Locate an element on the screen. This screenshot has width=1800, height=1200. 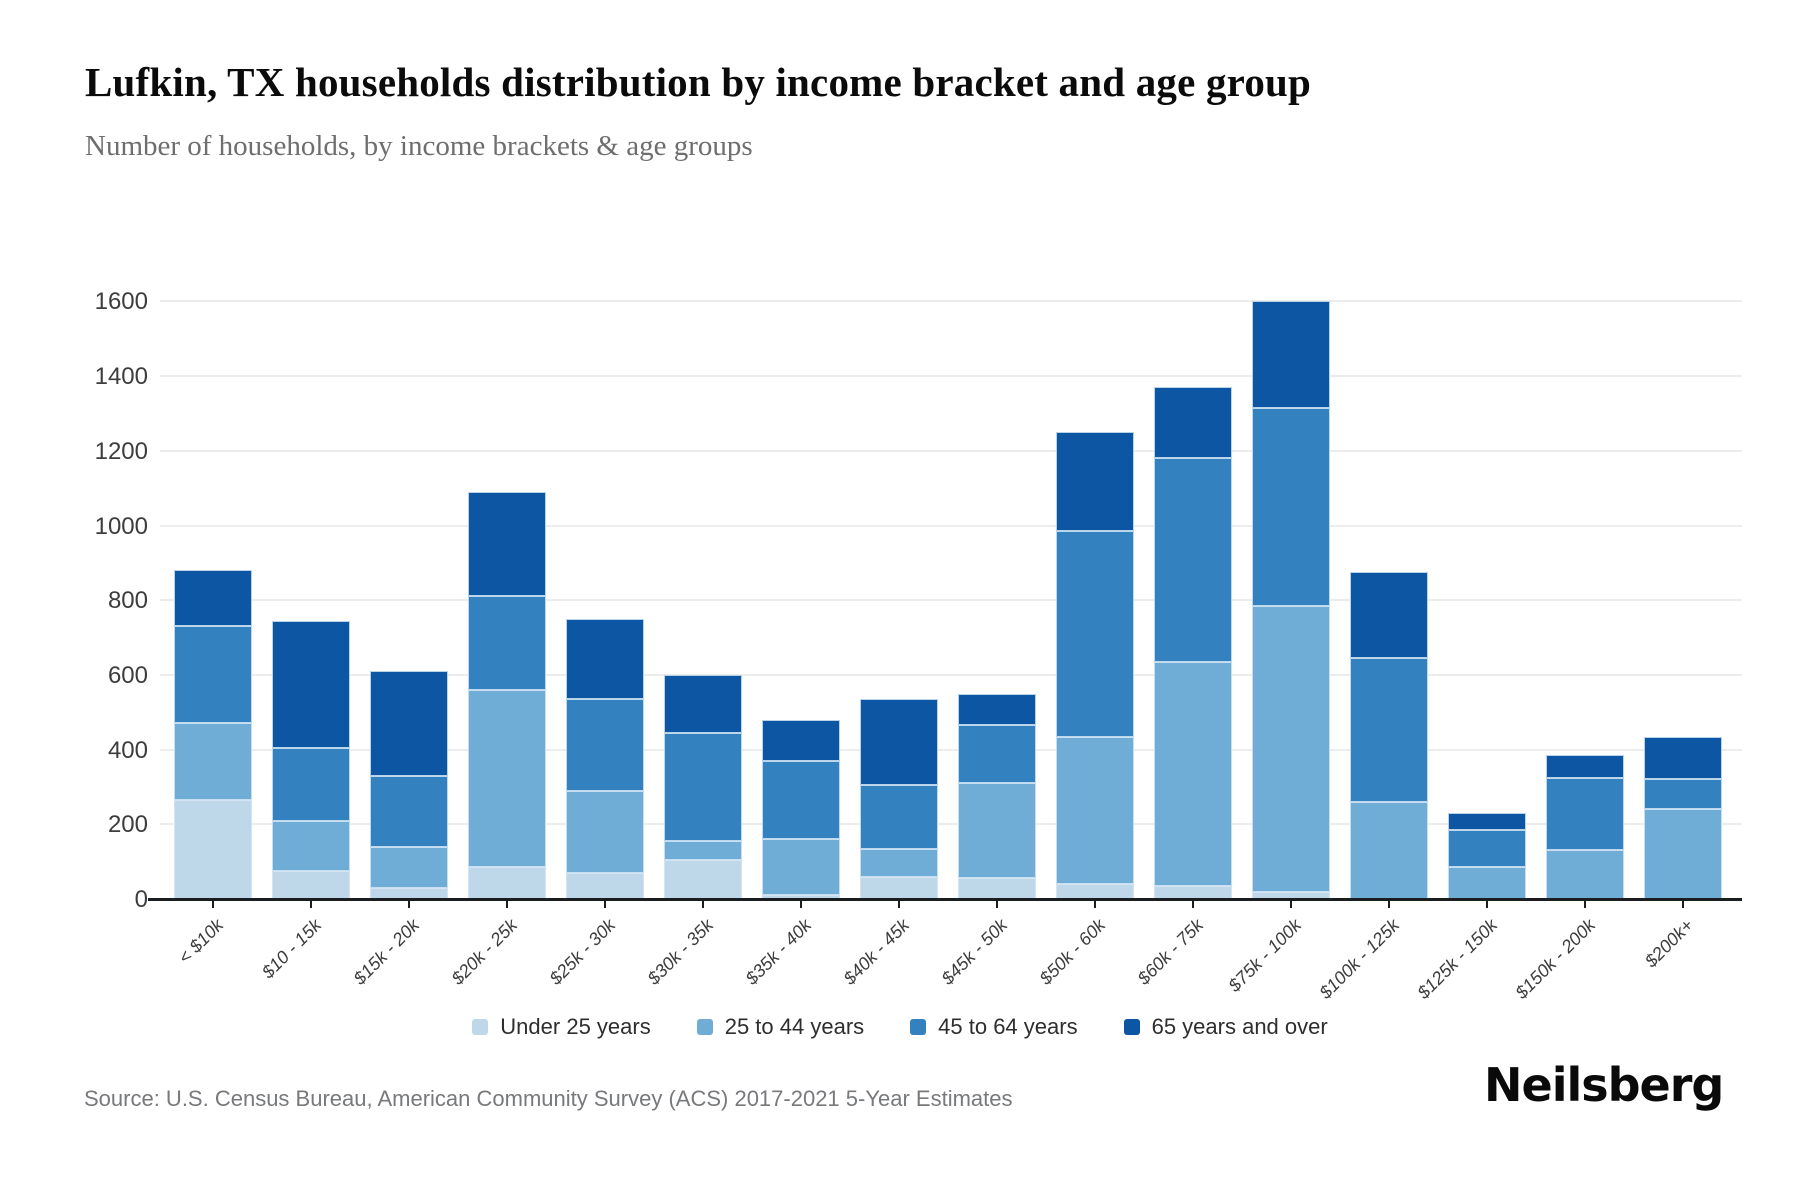
y-axis-tick-label: 0 is located at coordinates (141, 899).